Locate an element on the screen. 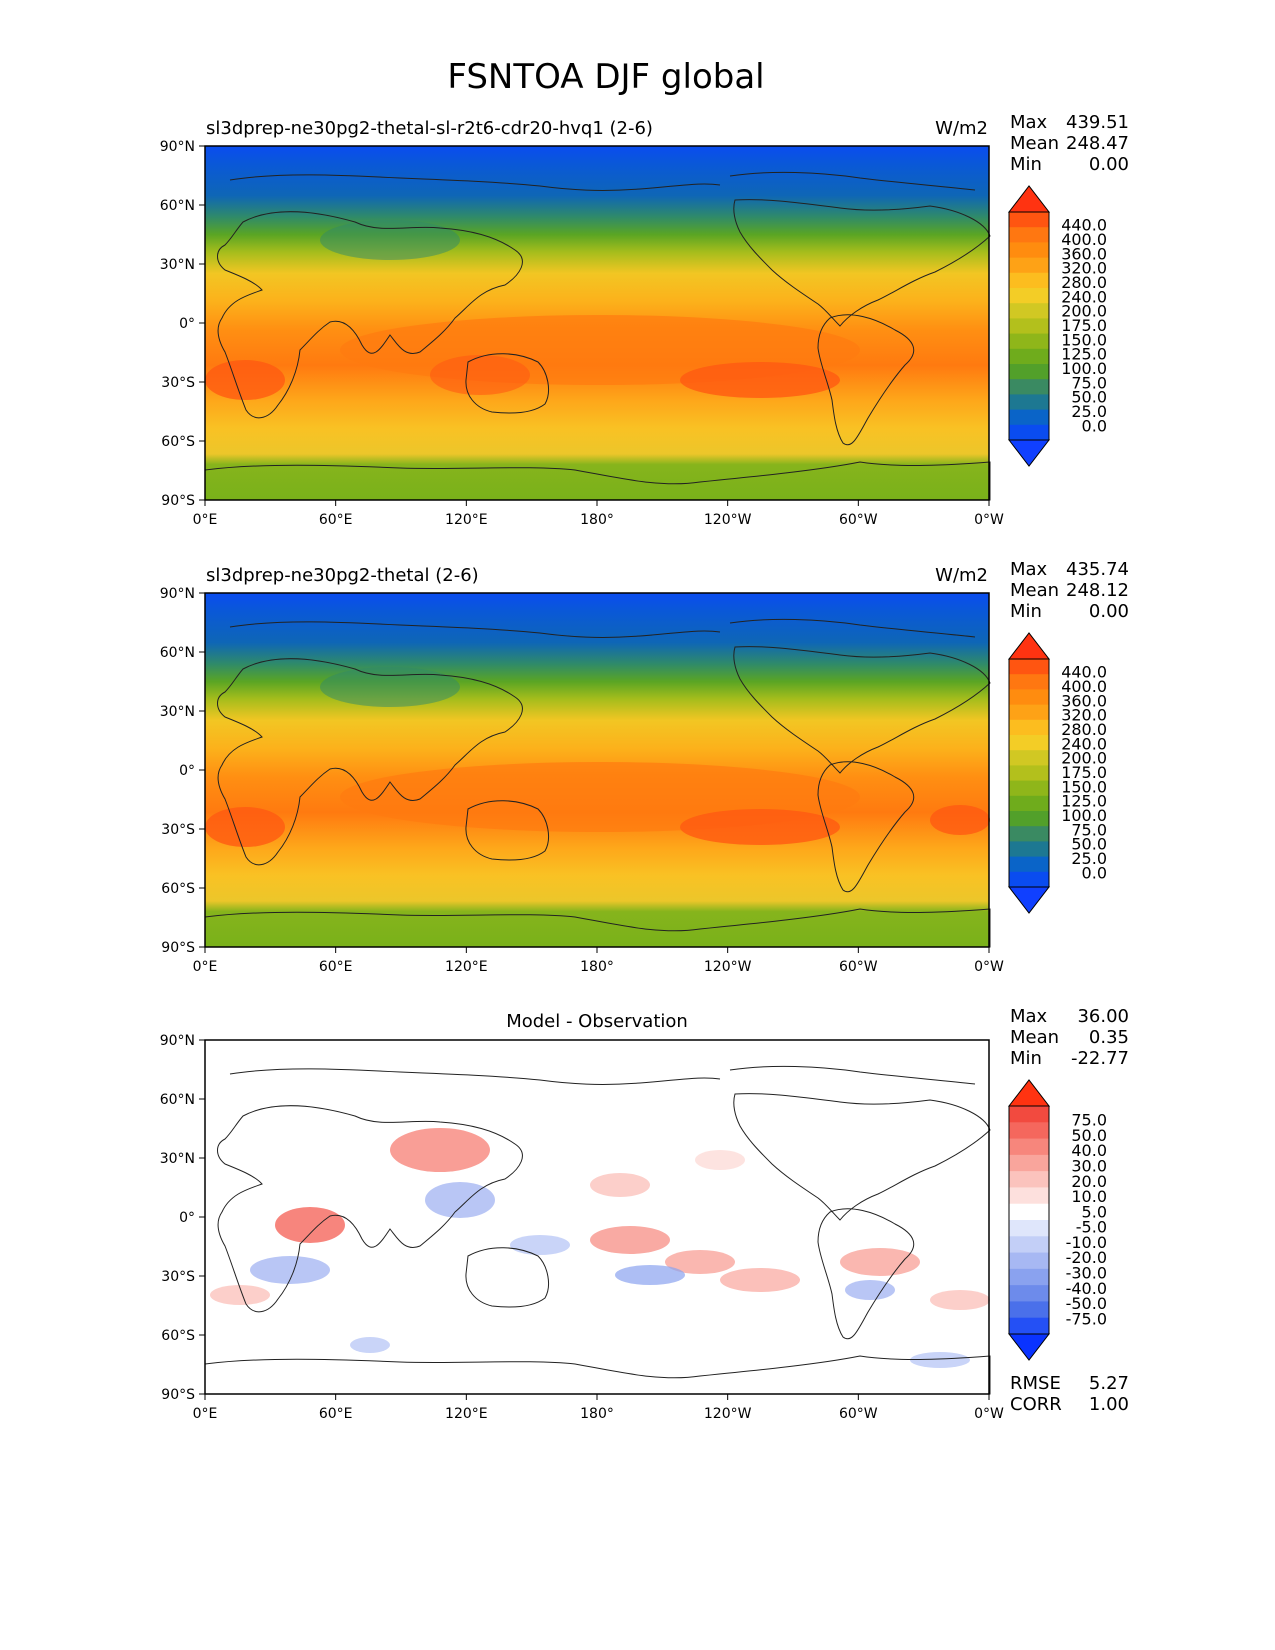 This screenshot has width=1275, height=1650. stat-min-label: Min is located at coordinates (1026, 611).